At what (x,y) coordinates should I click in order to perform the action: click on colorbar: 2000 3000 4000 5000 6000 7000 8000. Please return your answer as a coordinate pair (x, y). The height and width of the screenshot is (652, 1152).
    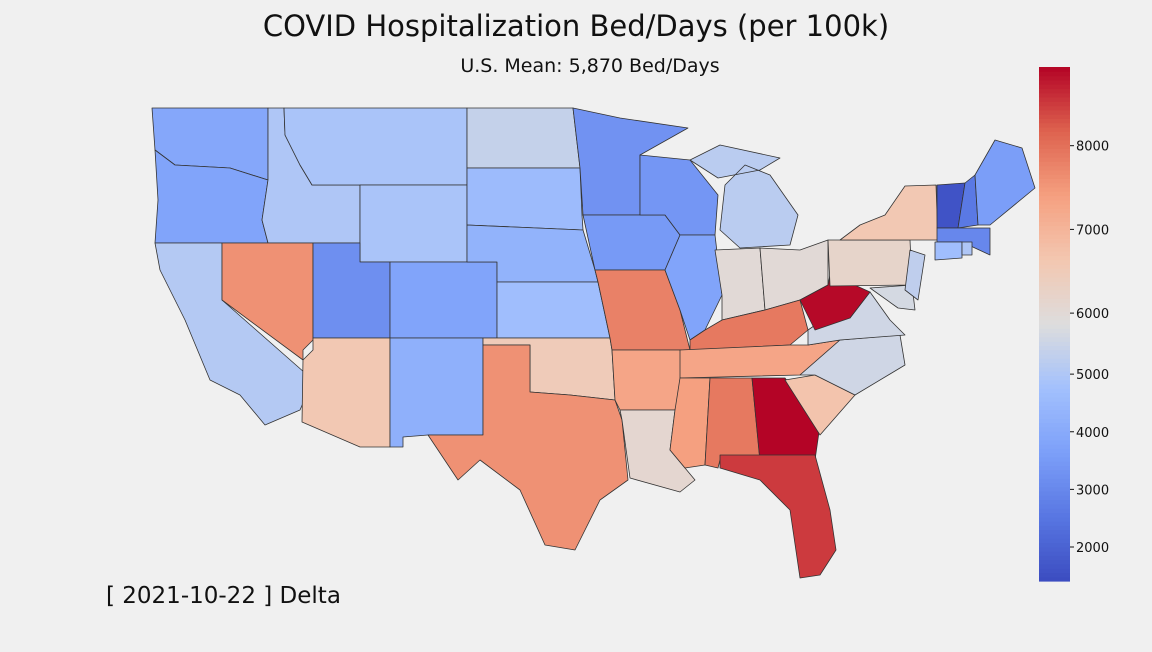
    Looking at the image, I should click on (1074, 324).